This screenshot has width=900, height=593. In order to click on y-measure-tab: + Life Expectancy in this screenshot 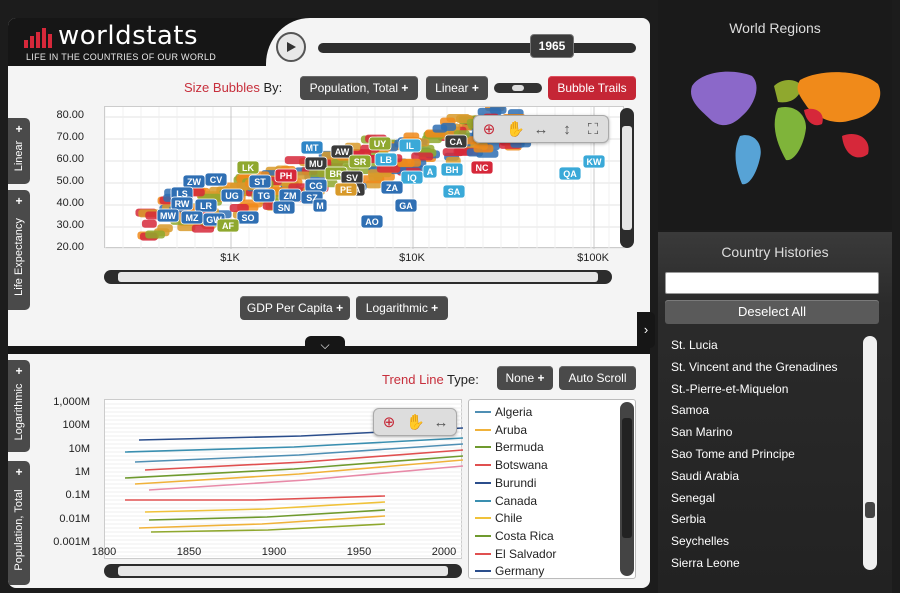, I will do `click(19, 250)`.